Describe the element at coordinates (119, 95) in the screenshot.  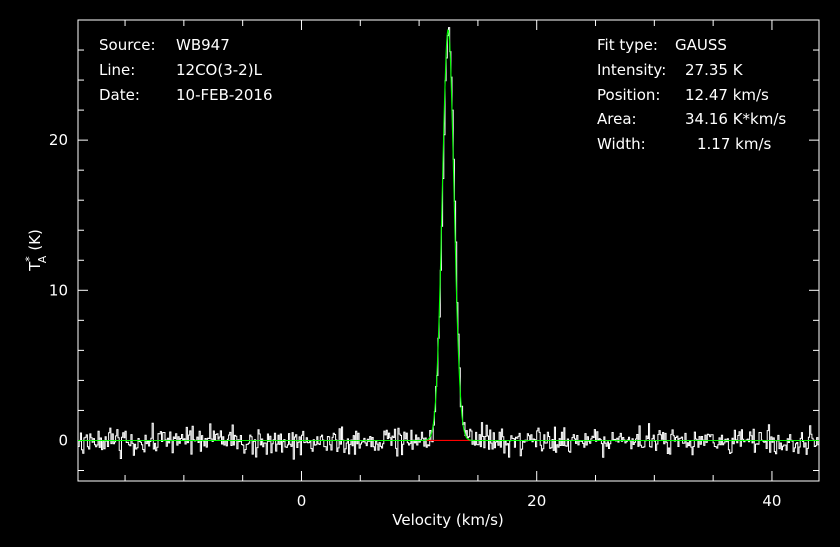
I see `date-key: Date:` at that location.